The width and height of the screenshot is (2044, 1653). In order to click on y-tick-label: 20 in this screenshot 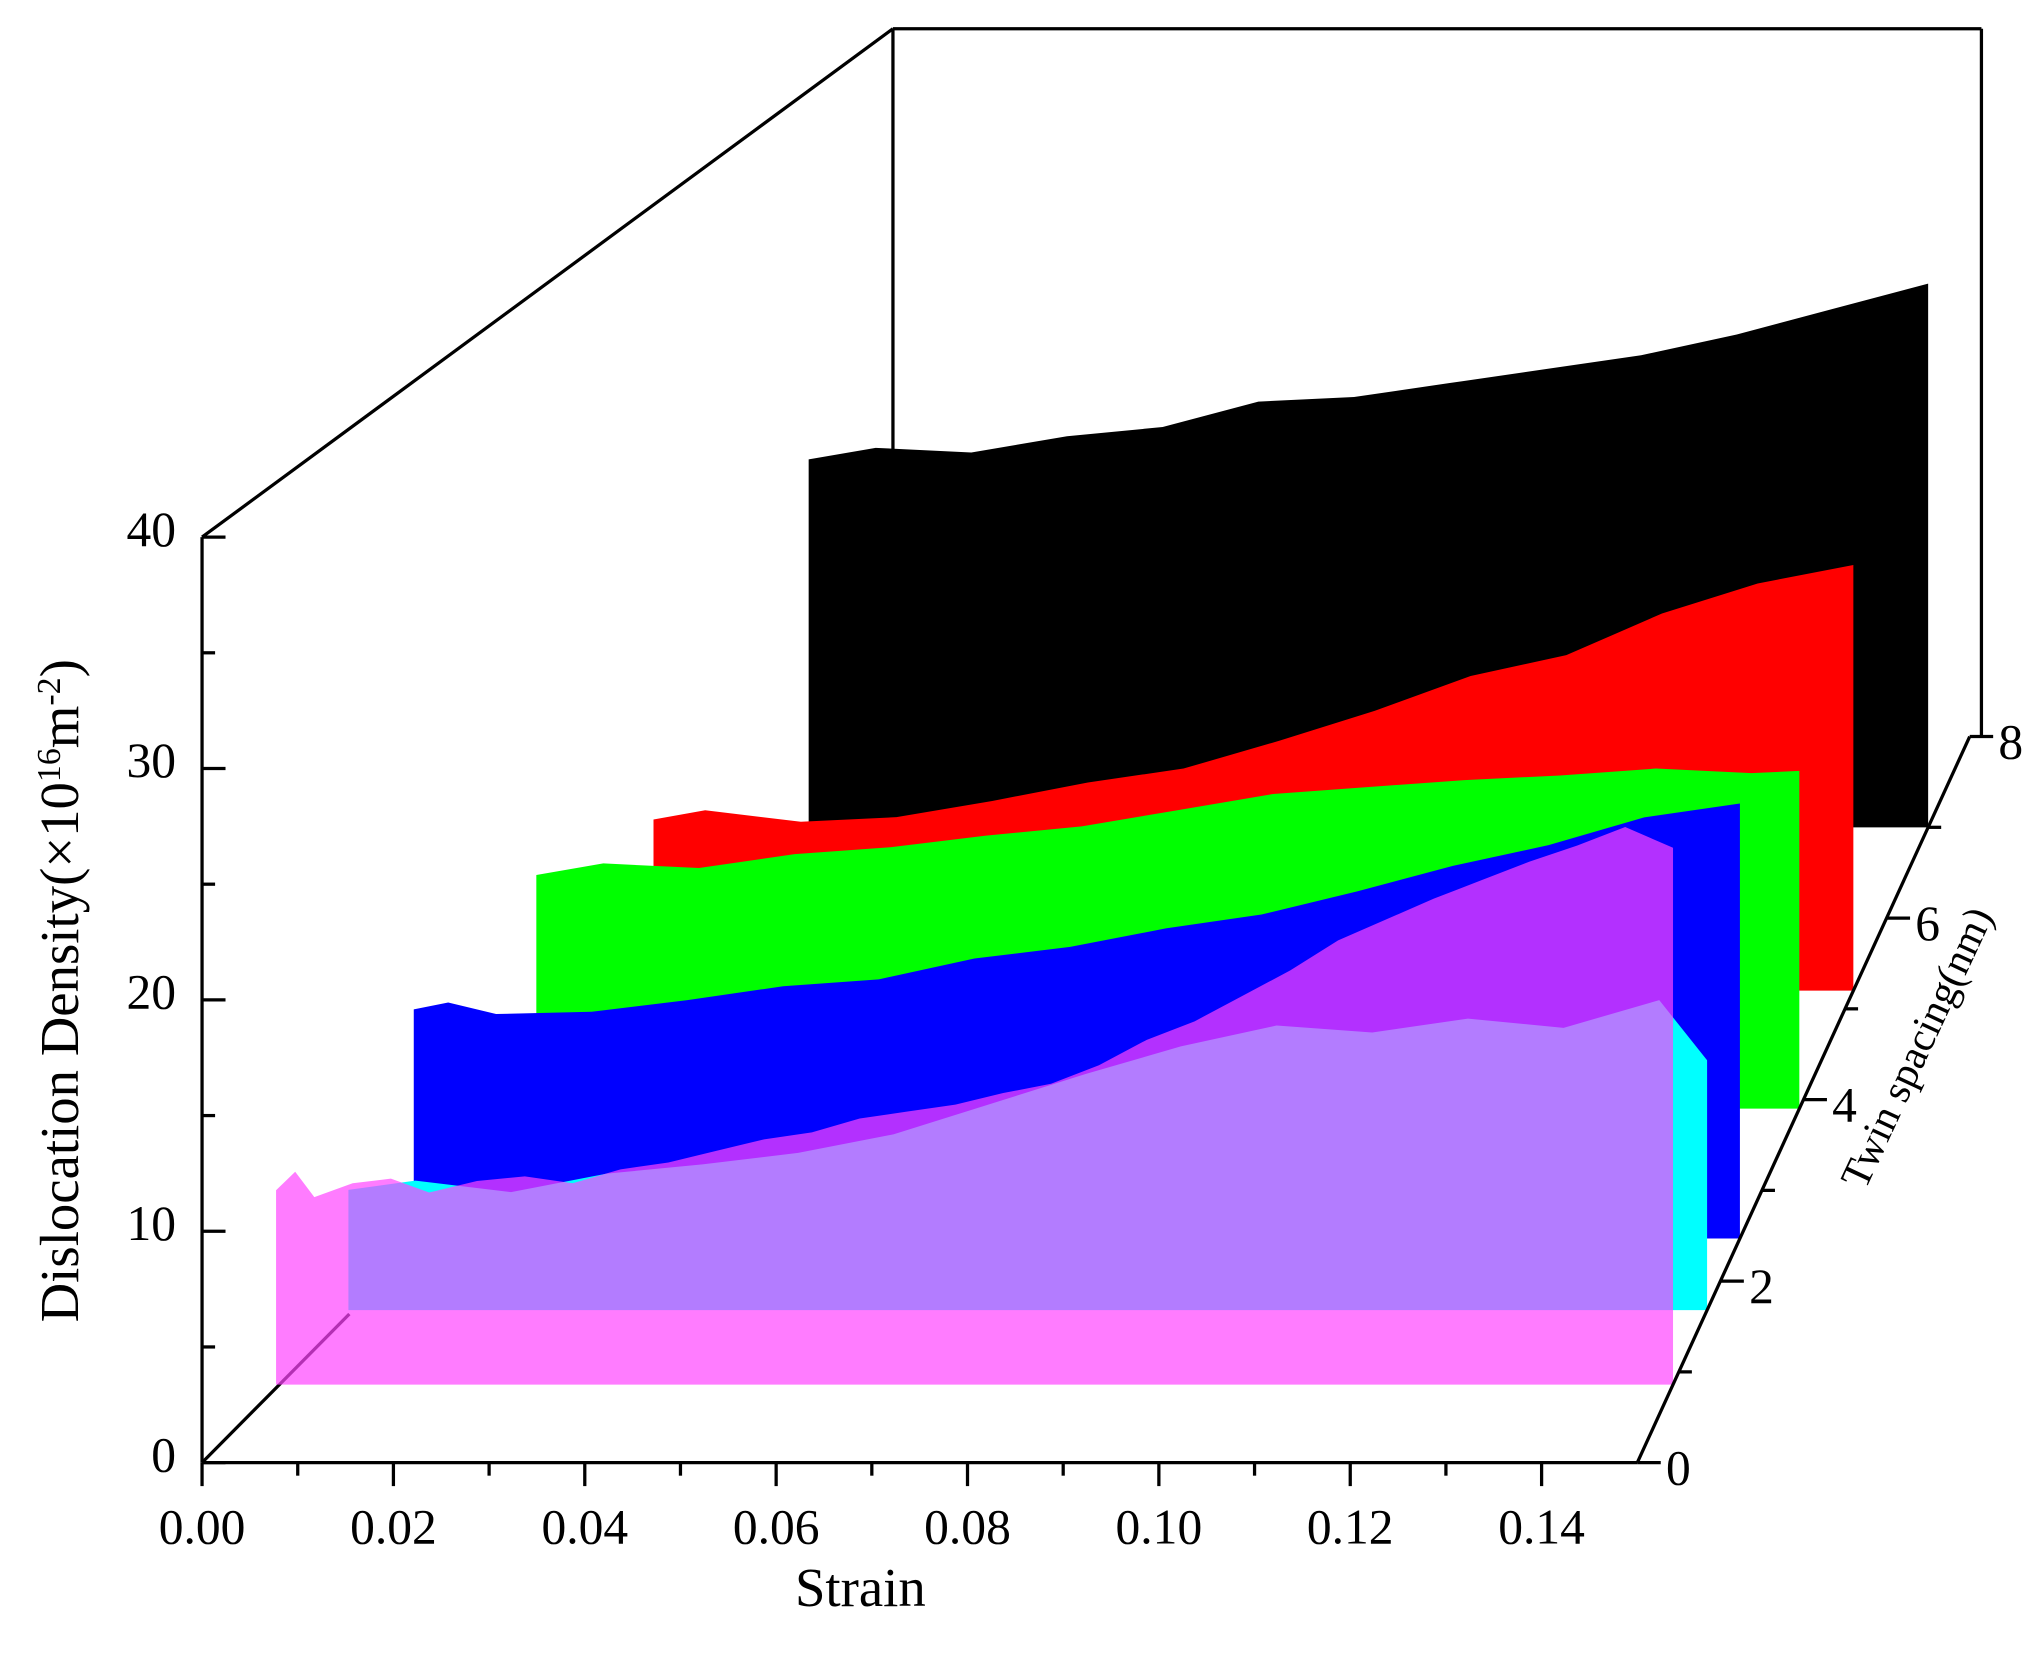, I will do `click(151, 992)`.